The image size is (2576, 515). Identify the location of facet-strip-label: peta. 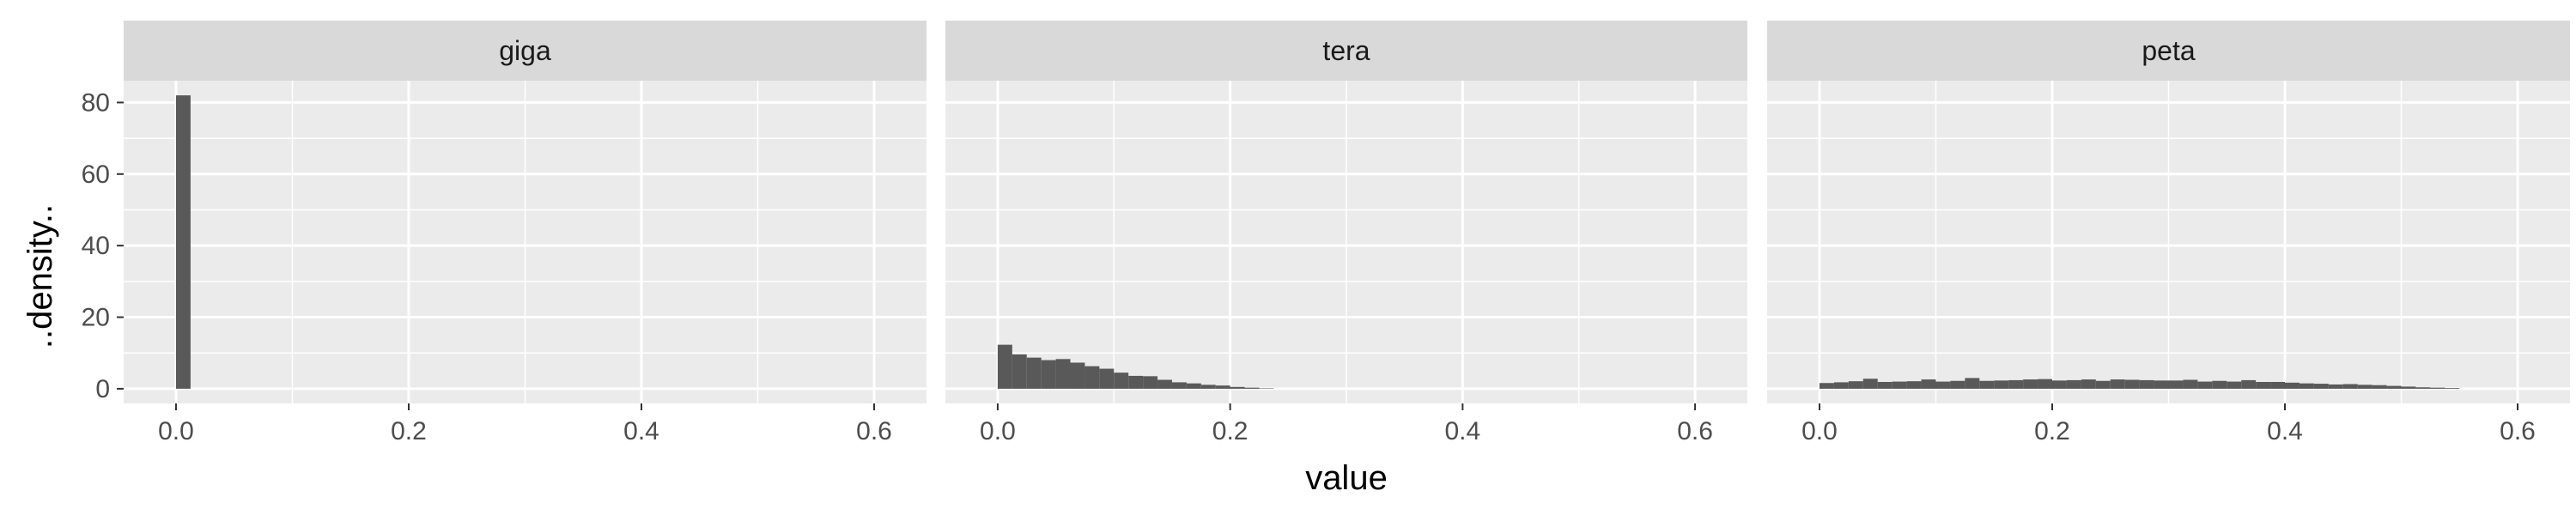
(2168, 50).